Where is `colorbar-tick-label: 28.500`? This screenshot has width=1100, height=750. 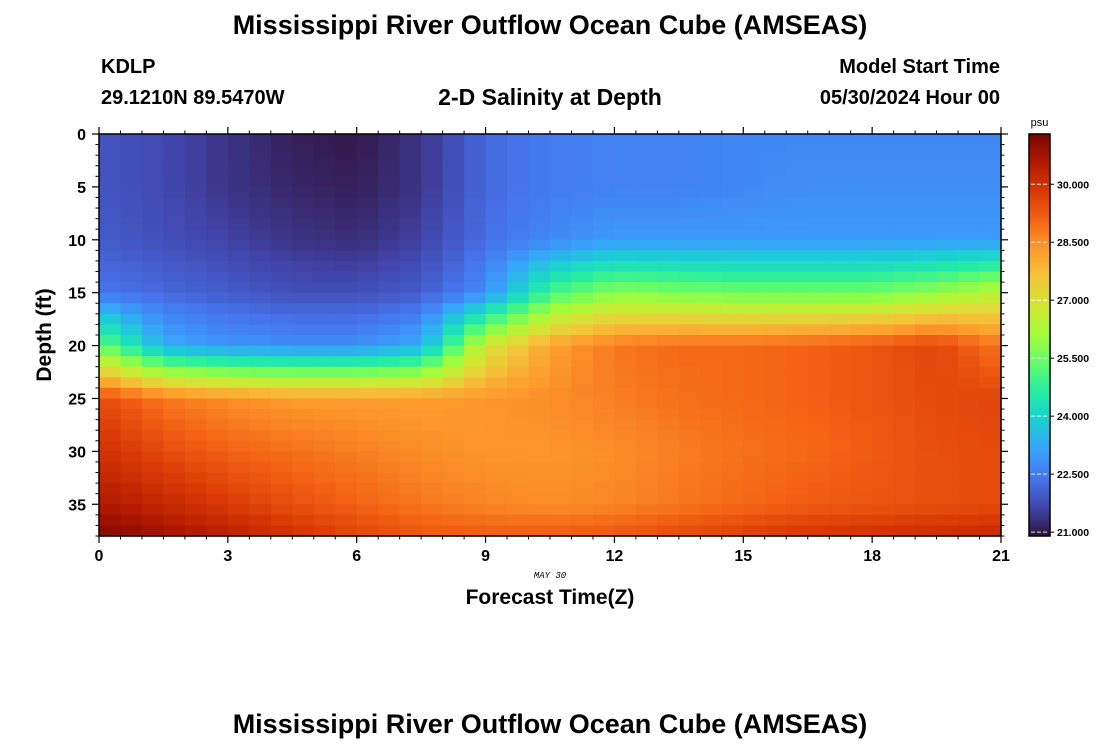 colorbar-tick-label: 28.500 is located at coordinates (1073, 243).